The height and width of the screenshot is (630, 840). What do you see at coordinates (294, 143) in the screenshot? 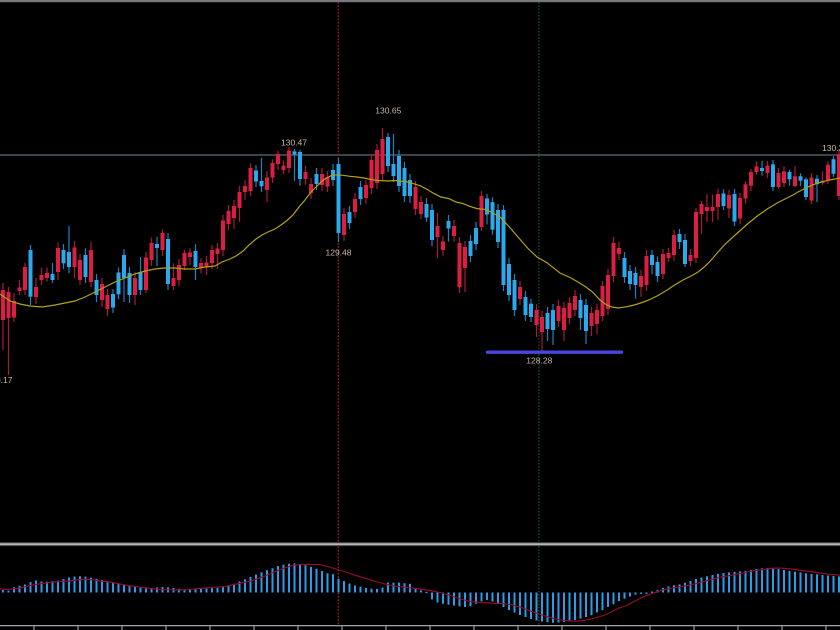
I see `svg-text: 130.47` at bounding box center [294, 143].